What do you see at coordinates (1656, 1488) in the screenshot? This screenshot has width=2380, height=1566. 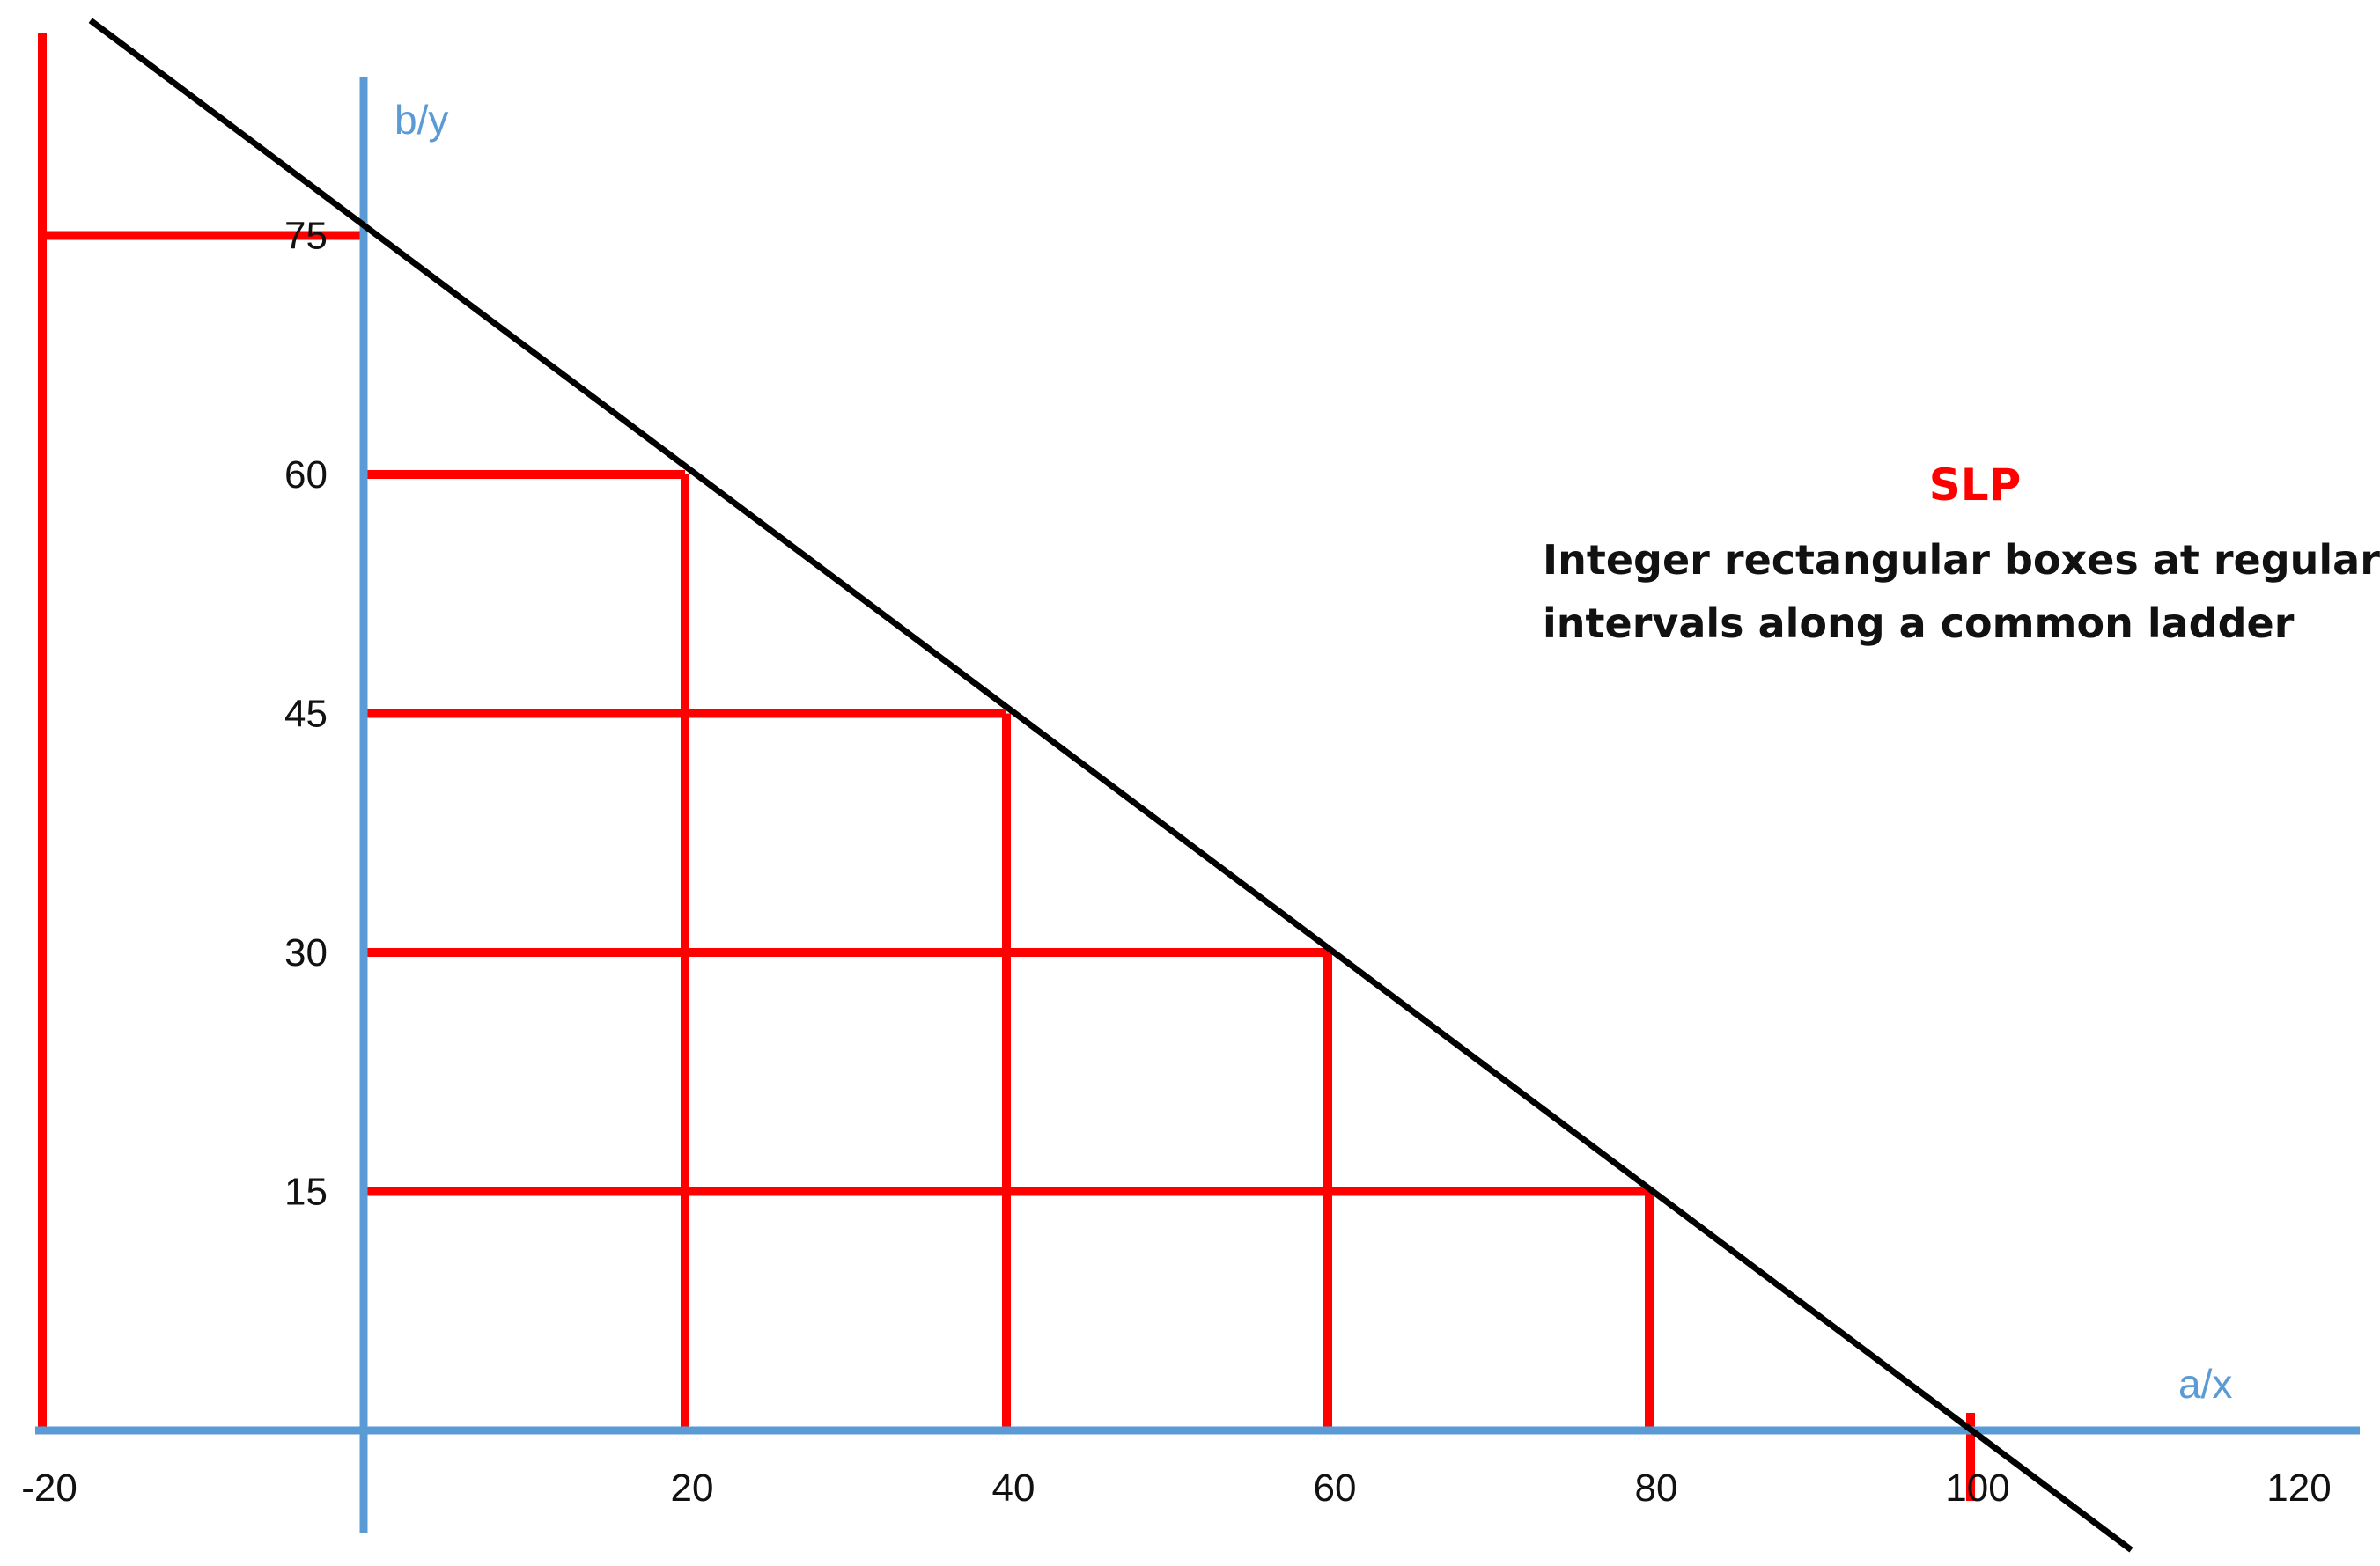 I see `x-tick-label: 80` at bounding box center [1656, 1488].